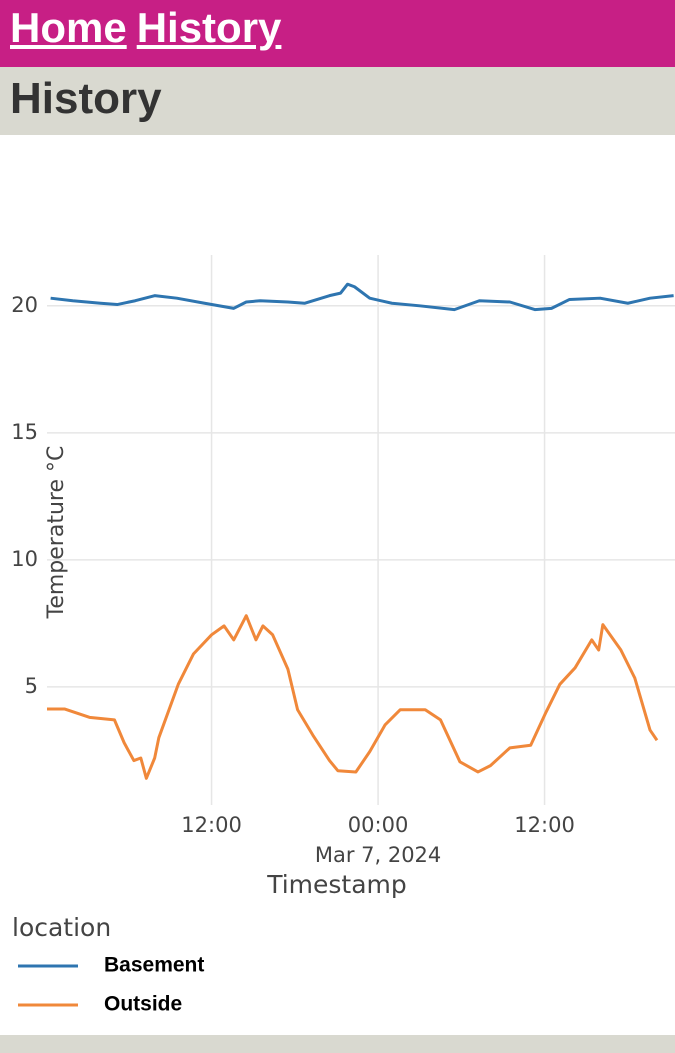 This screenshot has width=675, height=1053. I want to click on y-tick-label: 15, so click(24, 432).